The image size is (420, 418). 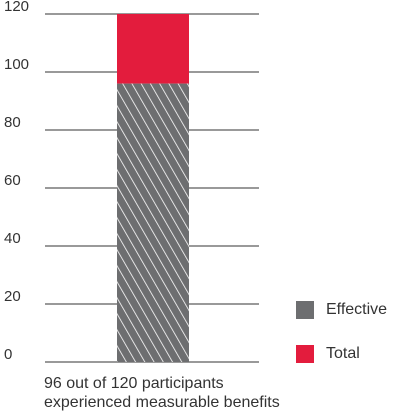 I want to click on bar-total, so click(x=153, y=49).